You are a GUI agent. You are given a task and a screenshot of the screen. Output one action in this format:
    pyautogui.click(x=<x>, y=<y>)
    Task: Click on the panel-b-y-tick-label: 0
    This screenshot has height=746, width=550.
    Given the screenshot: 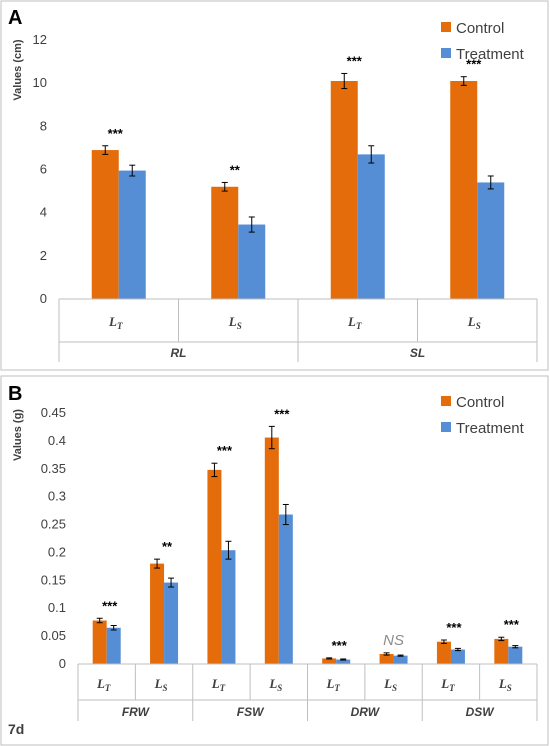 What is the action you would take?
    pyautogui.click(x=62, y=663)
    